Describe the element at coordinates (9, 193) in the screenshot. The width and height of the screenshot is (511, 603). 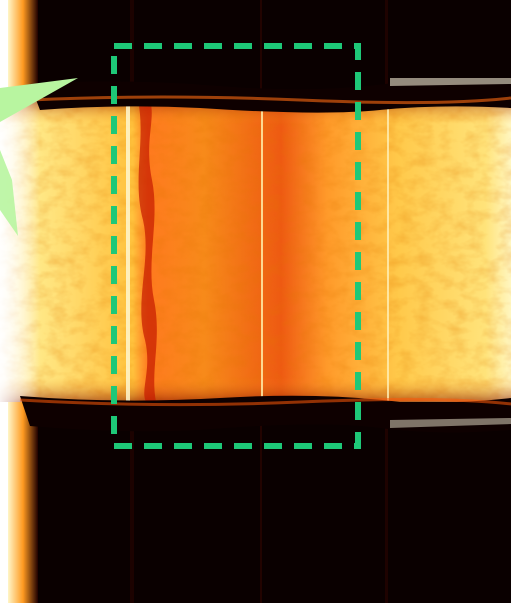
I see `pointer-arrow-lower` at that location.